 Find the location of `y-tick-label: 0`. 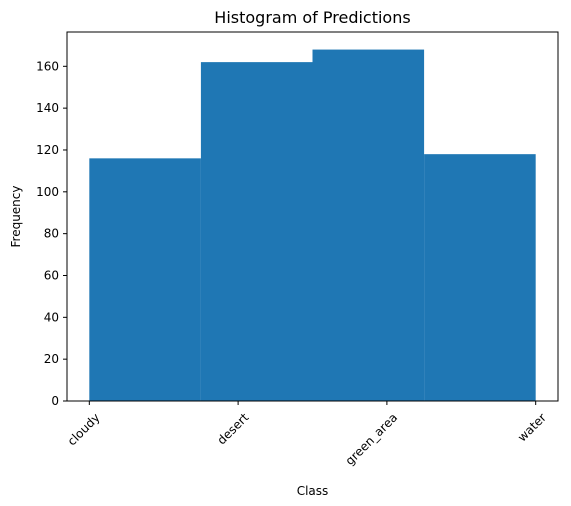

y-tick-label: 0 is located at coordinates (55, 401).